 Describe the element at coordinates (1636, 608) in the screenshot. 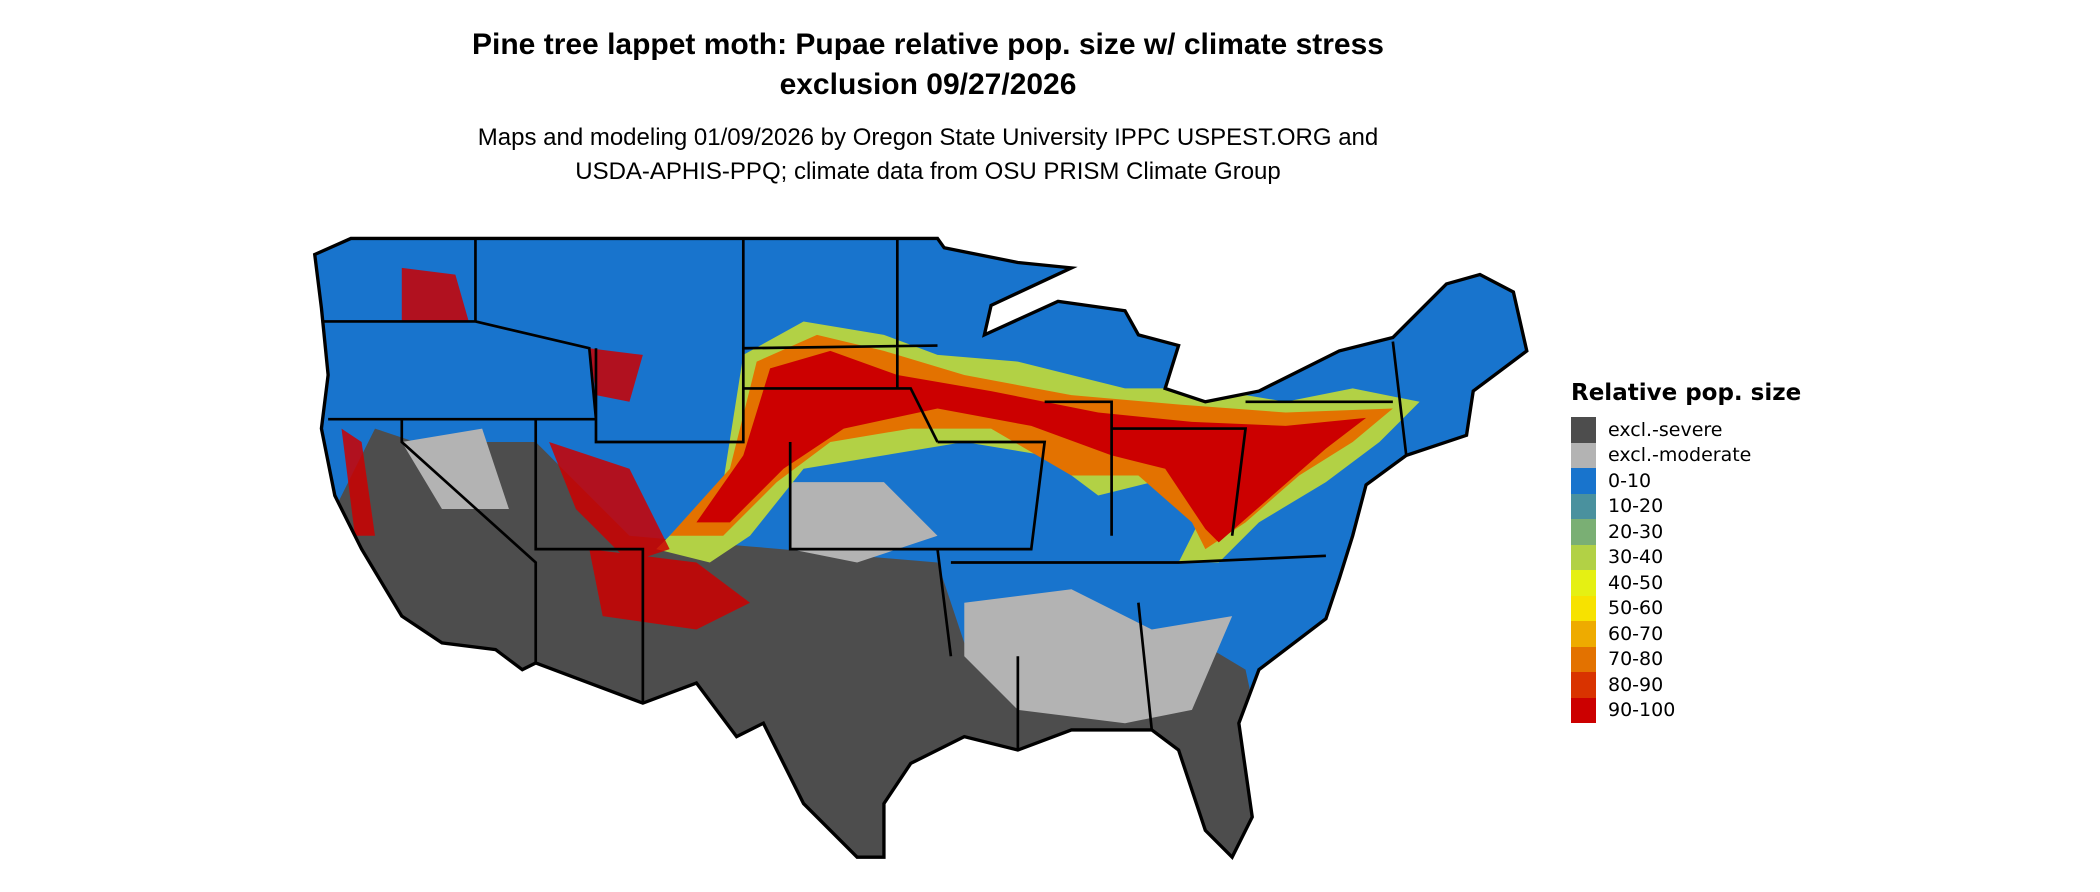

I see `legend-label: 50-60` at that location.